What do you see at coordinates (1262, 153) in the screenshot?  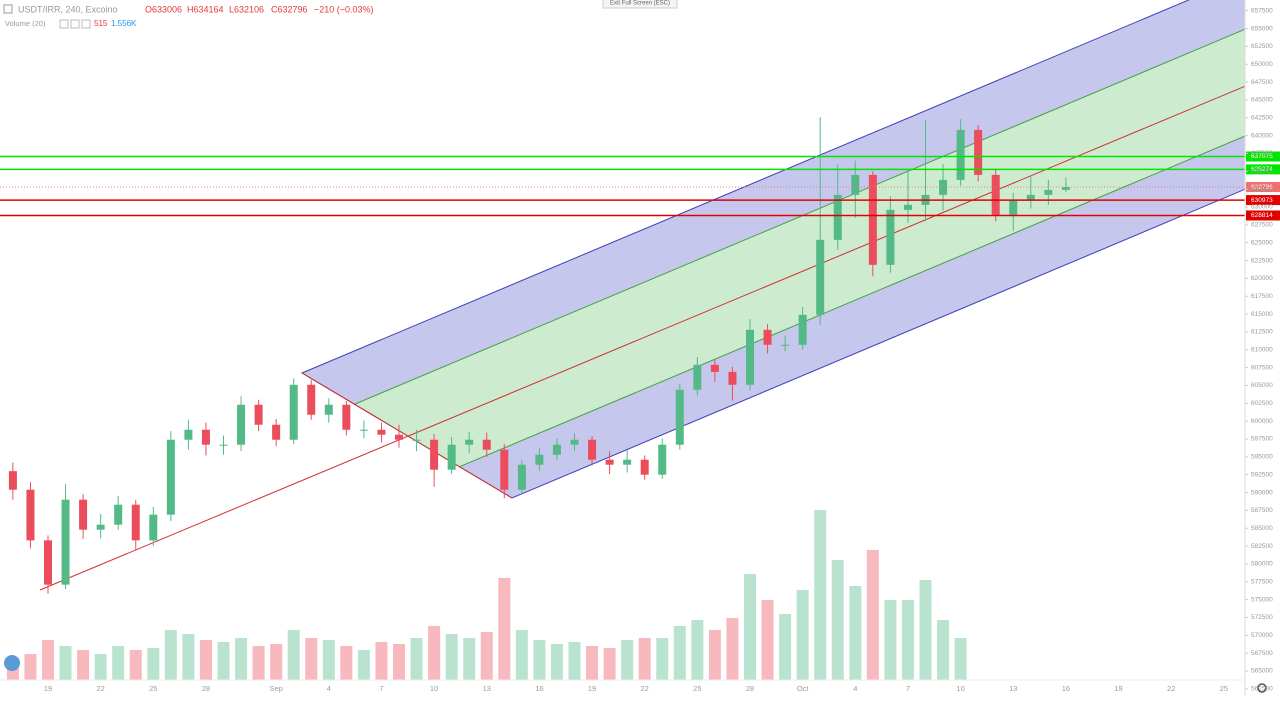 I see `y-tick-label: 637500` at bounding box center [1262, 153].